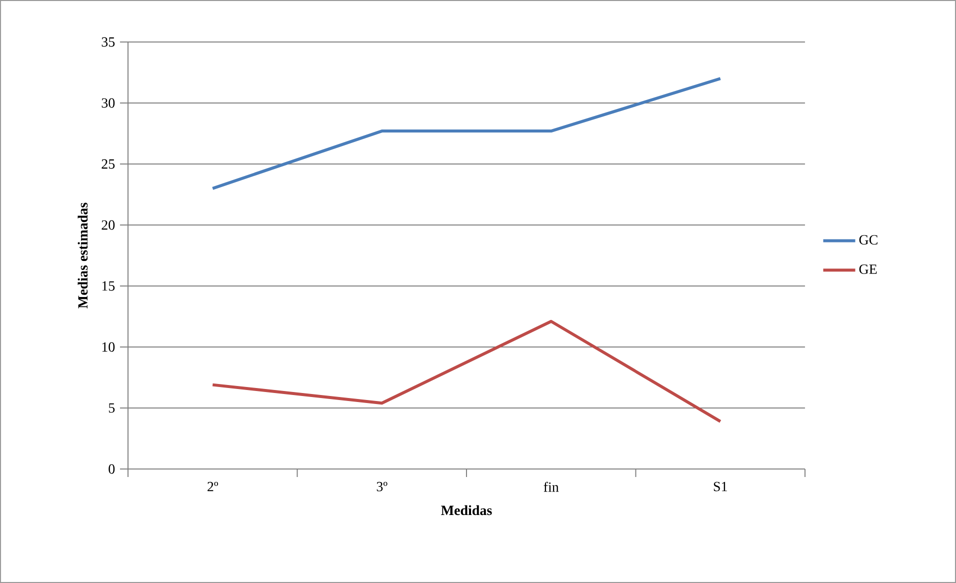 The image size is (956, 583). What do you see at coordinates (108, 286) in the screenshot?
I see `y-tick-label: 15` at bounding box center [108, 286].